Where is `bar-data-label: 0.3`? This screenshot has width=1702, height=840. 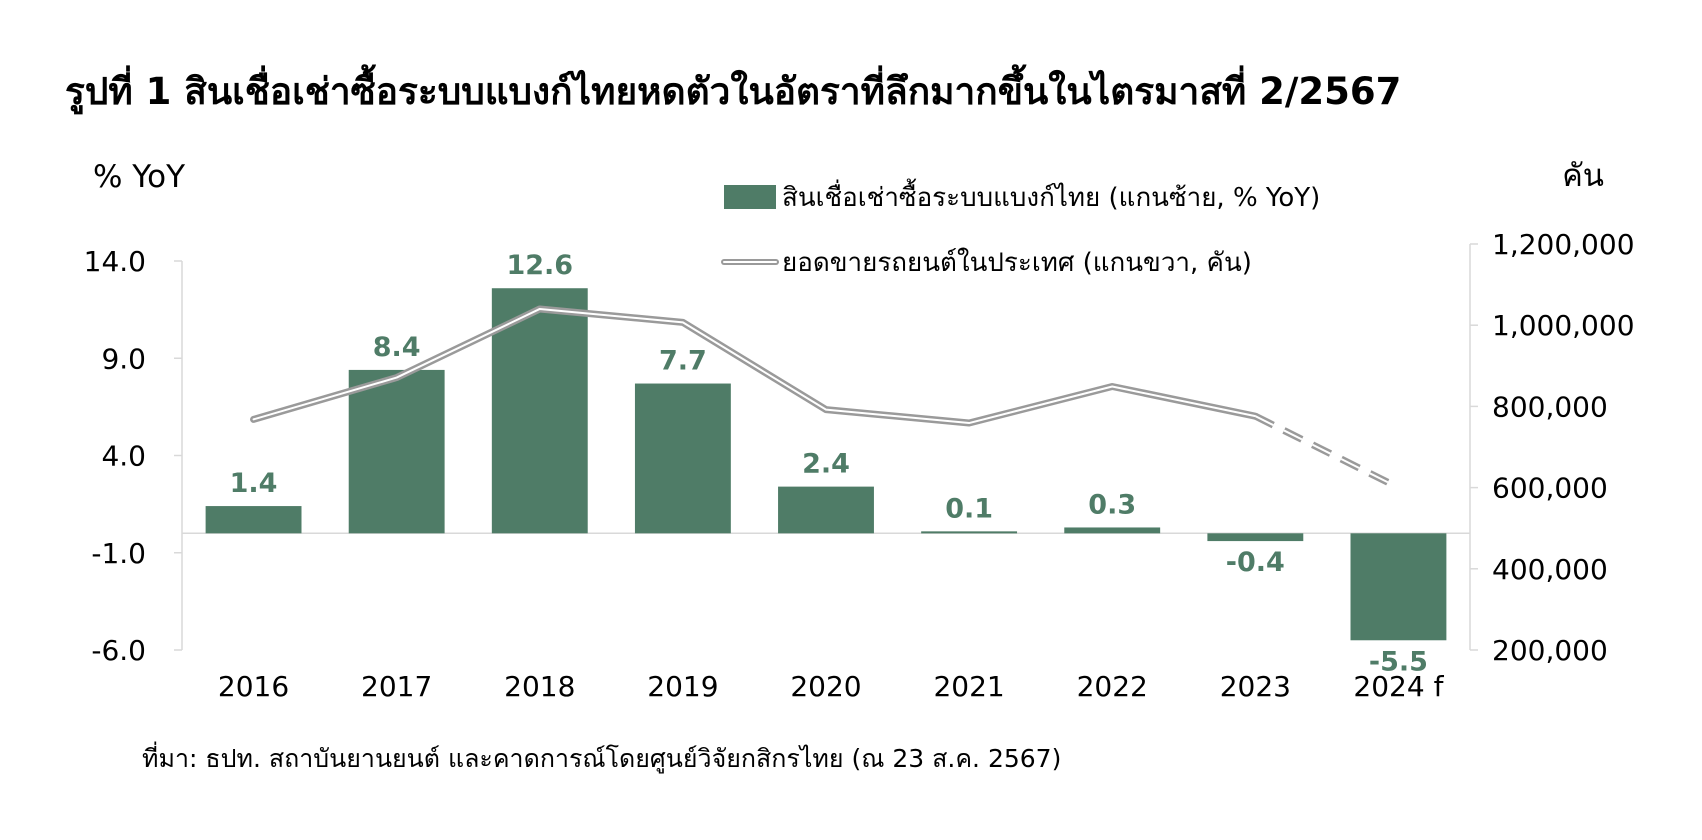
bar-data-label: 0.3 is located at coordinates (1112, 504).